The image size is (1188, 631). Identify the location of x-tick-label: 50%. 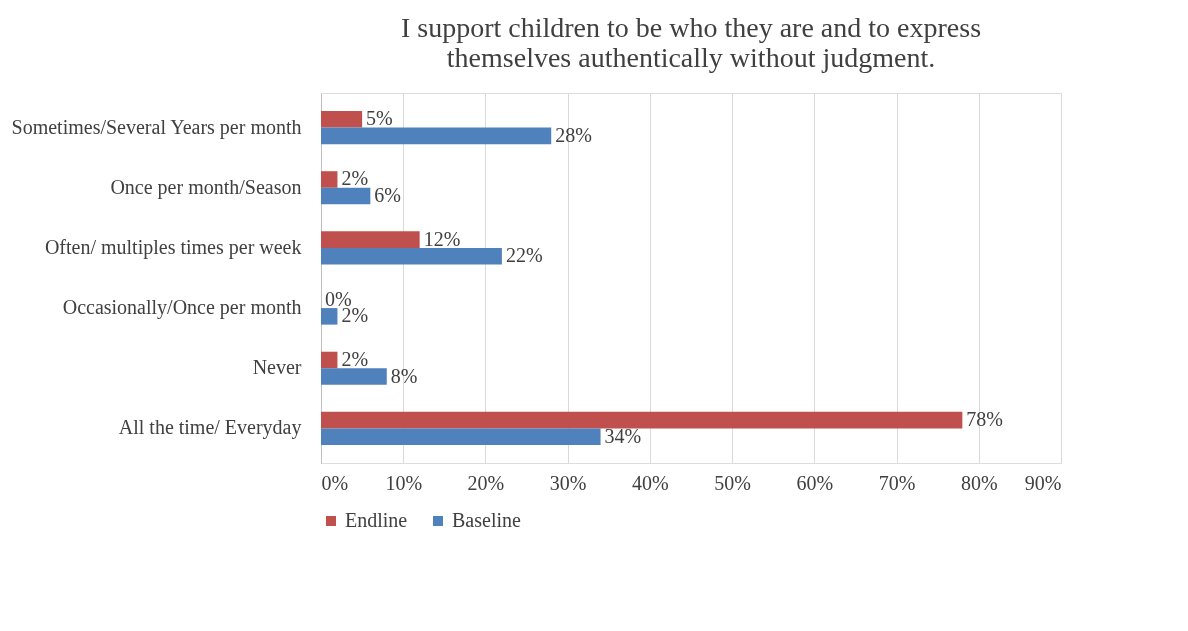
(732, 482).